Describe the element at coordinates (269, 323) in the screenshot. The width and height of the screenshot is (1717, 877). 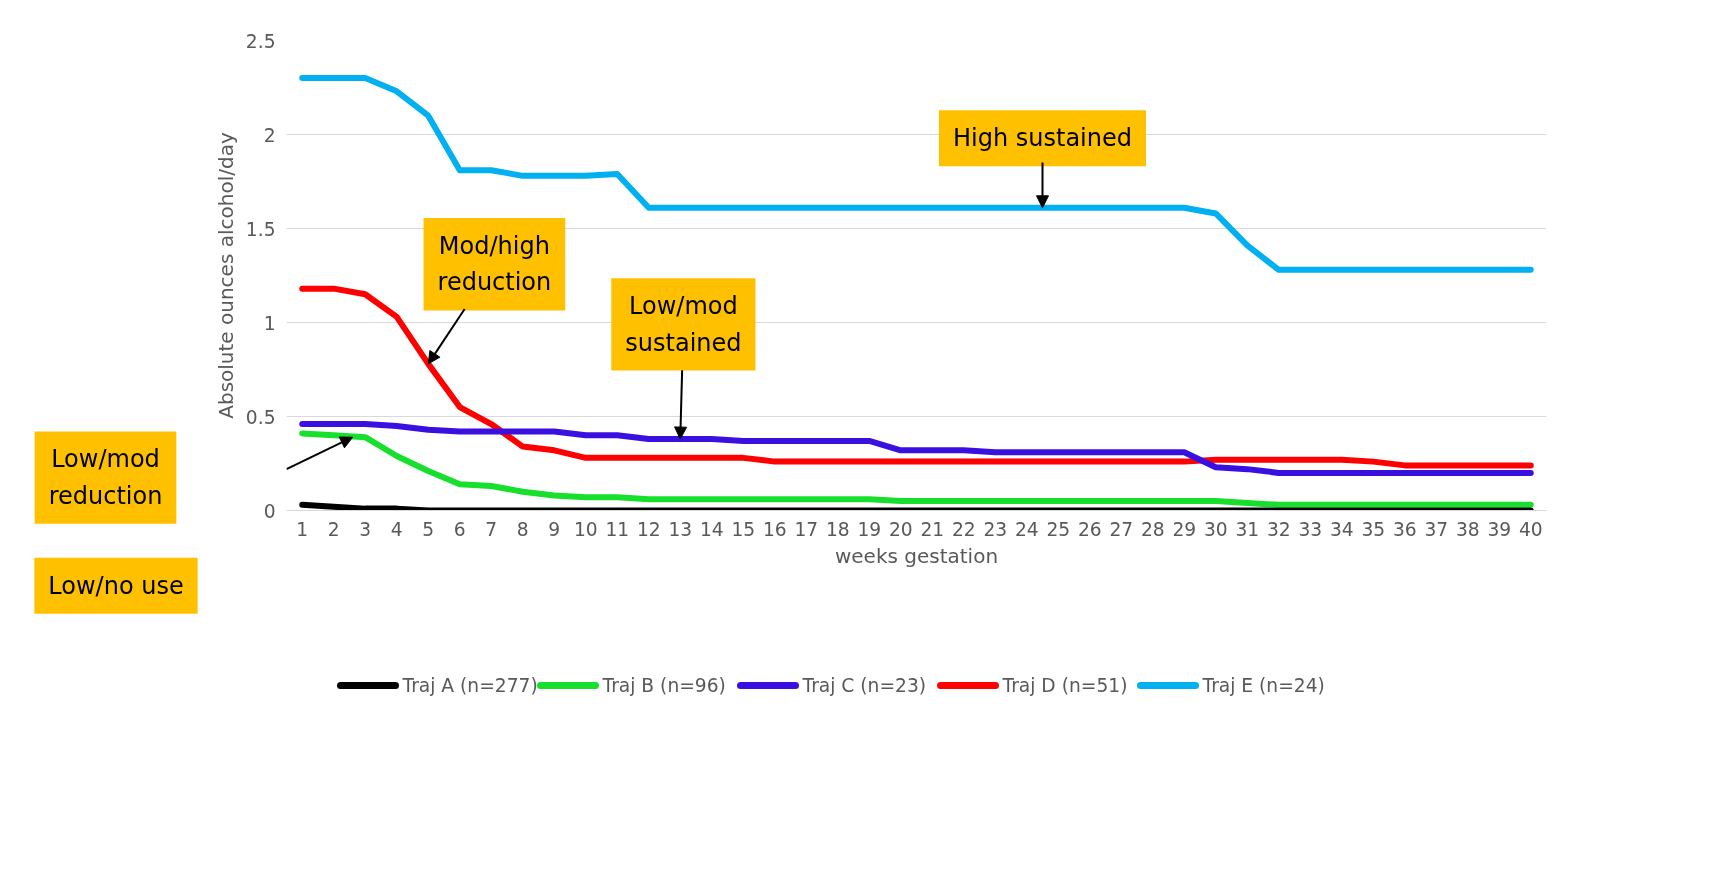
I see `y-tick-label: 1` at that location.